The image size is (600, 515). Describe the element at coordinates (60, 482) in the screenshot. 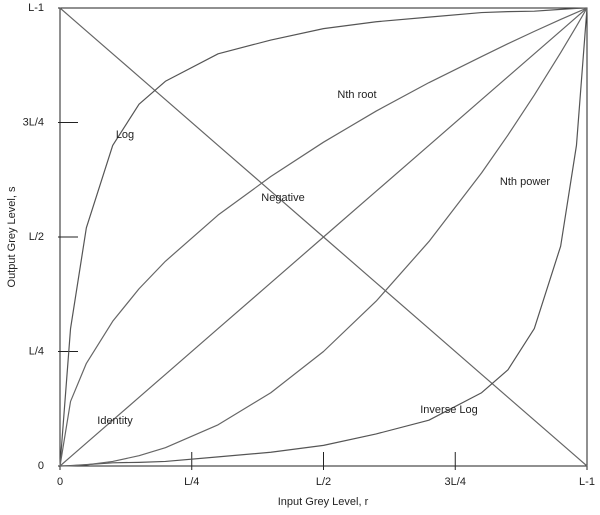

I see `x-tick-label: 0` at that location.